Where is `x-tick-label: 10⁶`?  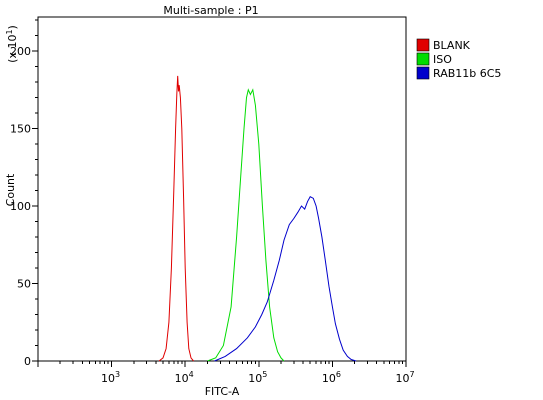
x-tick-label: 10⁶ is located at coordinates (331, 377).